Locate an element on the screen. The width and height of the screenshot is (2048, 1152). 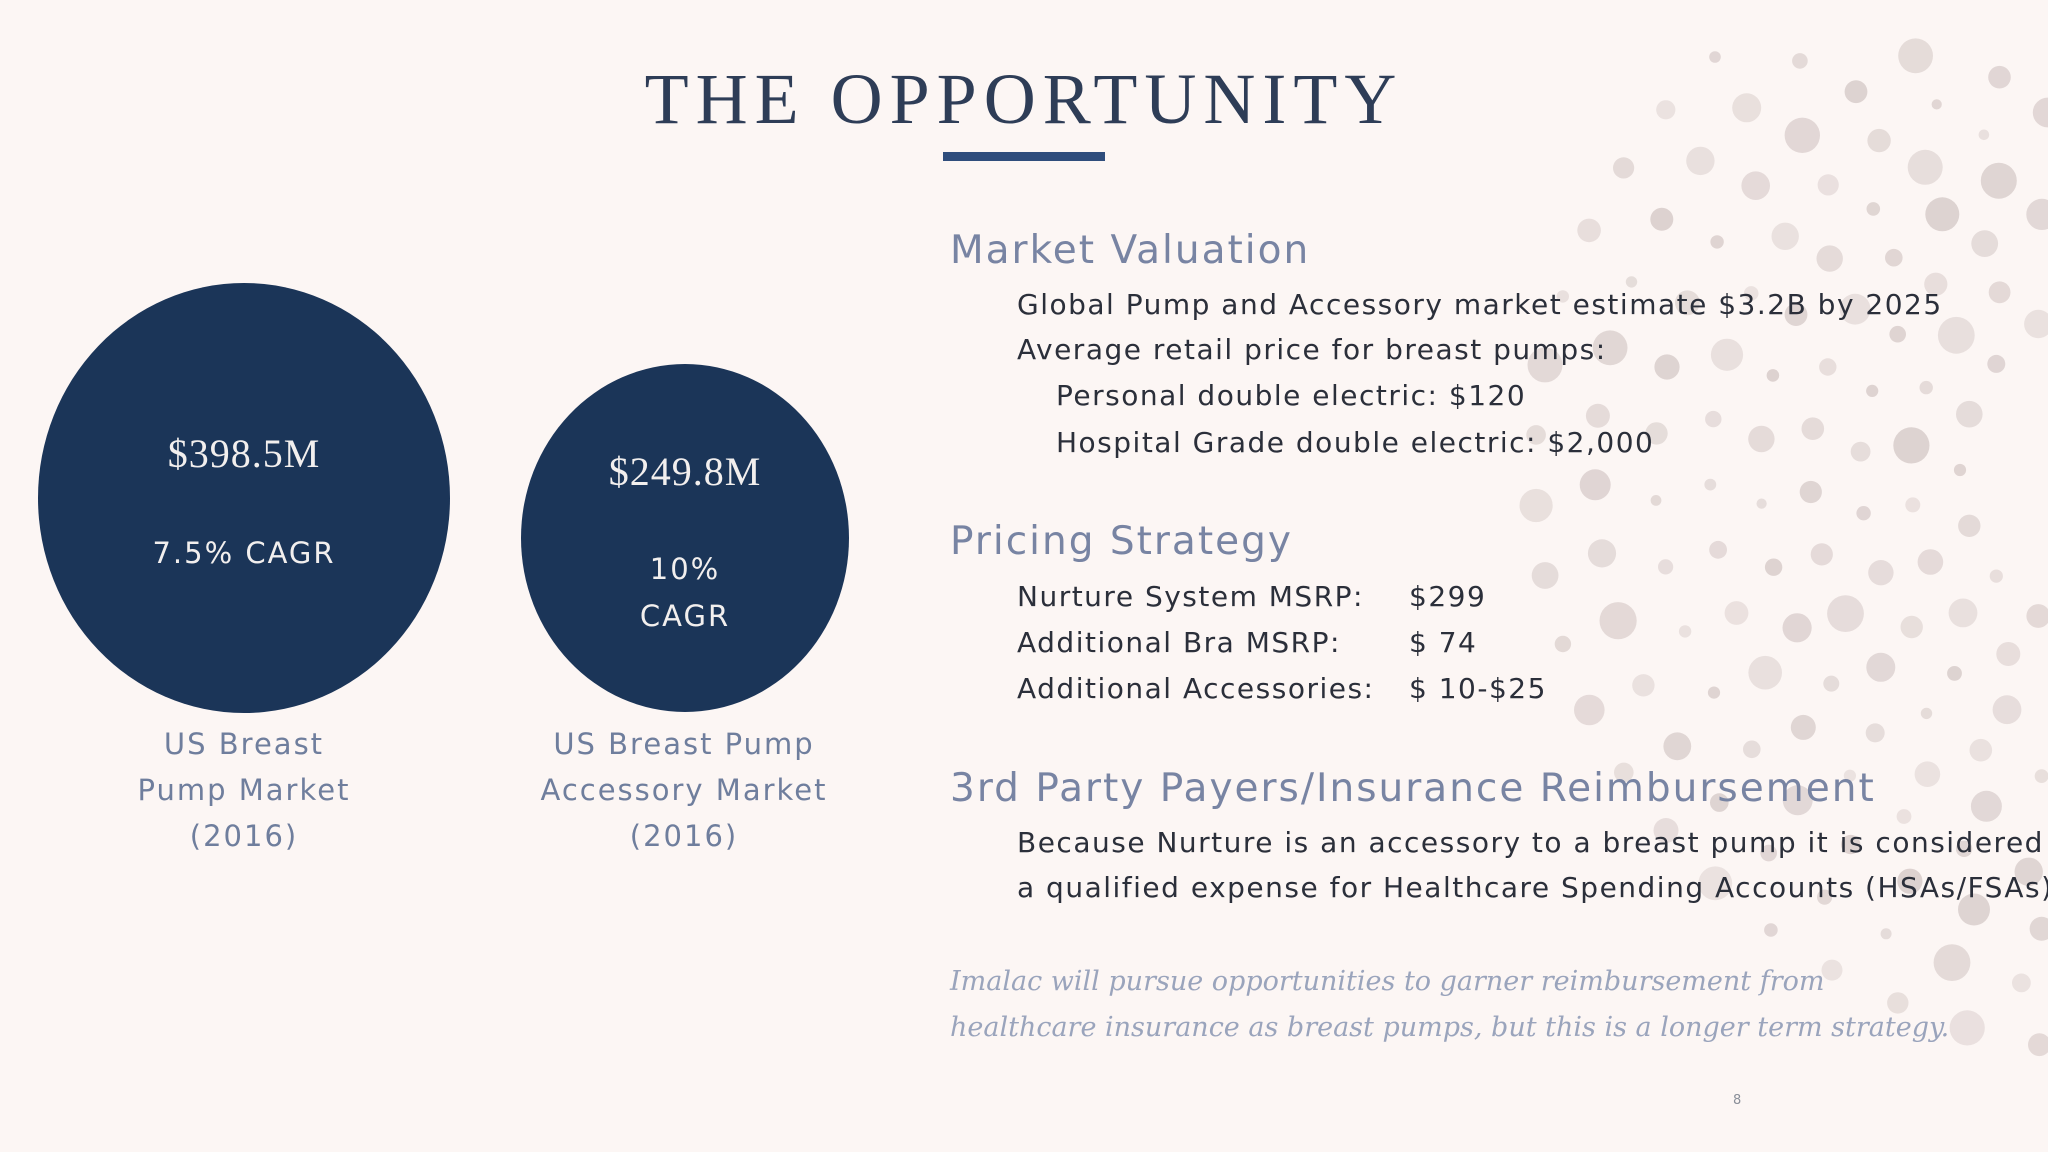
pricing-row-label: Additional Bra MSRP: is located at coordinates (1179, 642).